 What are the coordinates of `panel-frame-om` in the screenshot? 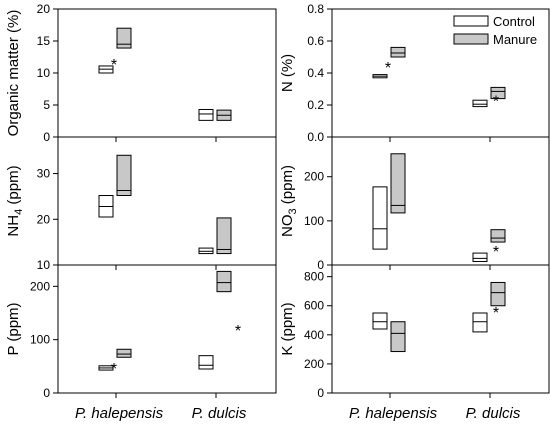 It's located at (167, 73).